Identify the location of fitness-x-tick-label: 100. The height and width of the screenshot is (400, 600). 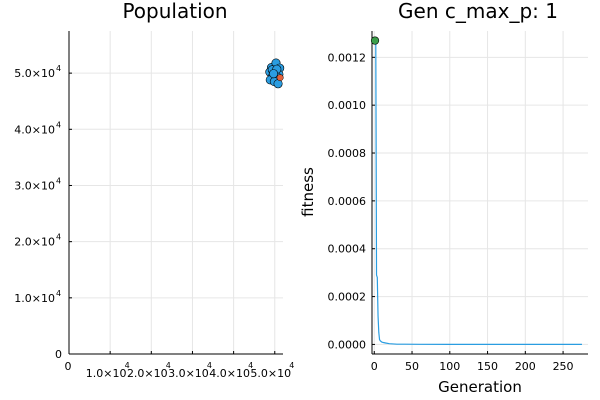
(449, 366).